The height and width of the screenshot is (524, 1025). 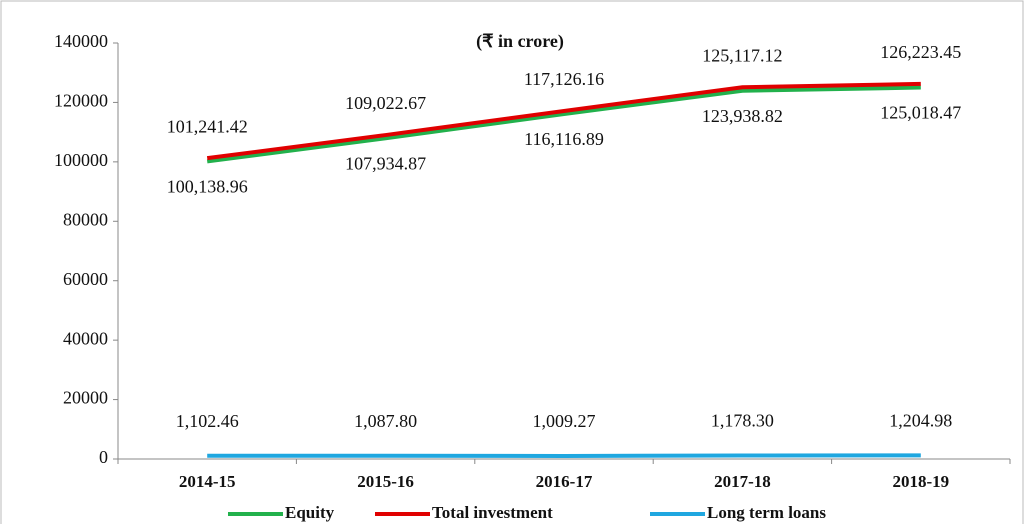 What do you see at coordinates (310, 512) in the screenshot?
I see `legend-label: Equity` at bounding box center [310, 512].